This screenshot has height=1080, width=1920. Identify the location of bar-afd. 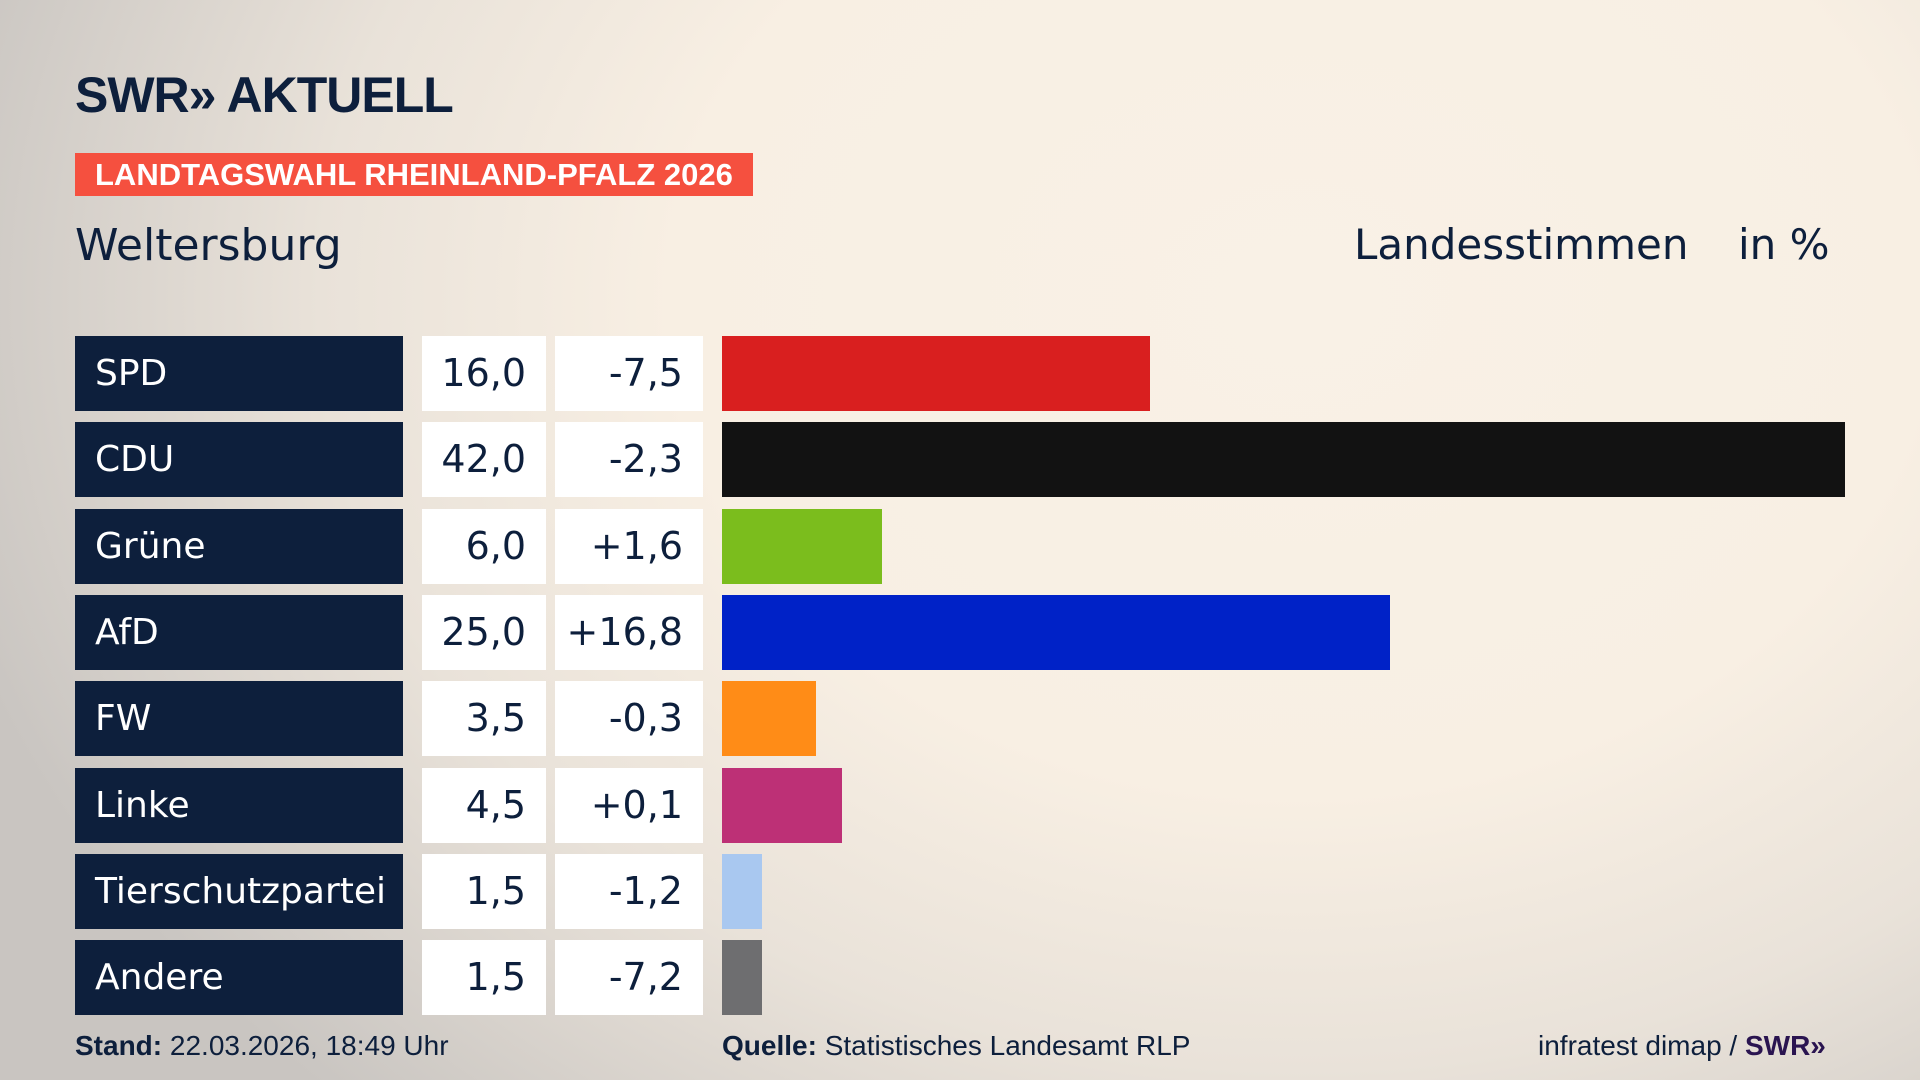
(1056, 632).